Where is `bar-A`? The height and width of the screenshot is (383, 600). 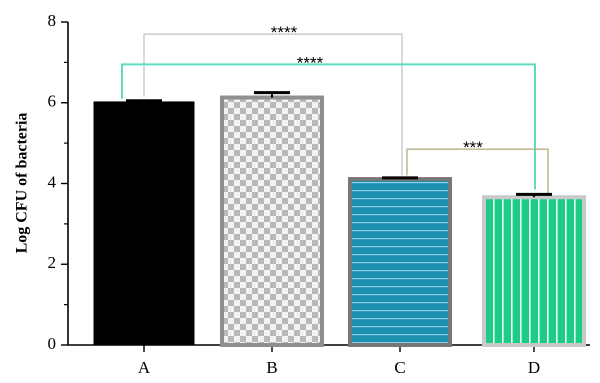
bar-A is located at coordinates (144, 223).